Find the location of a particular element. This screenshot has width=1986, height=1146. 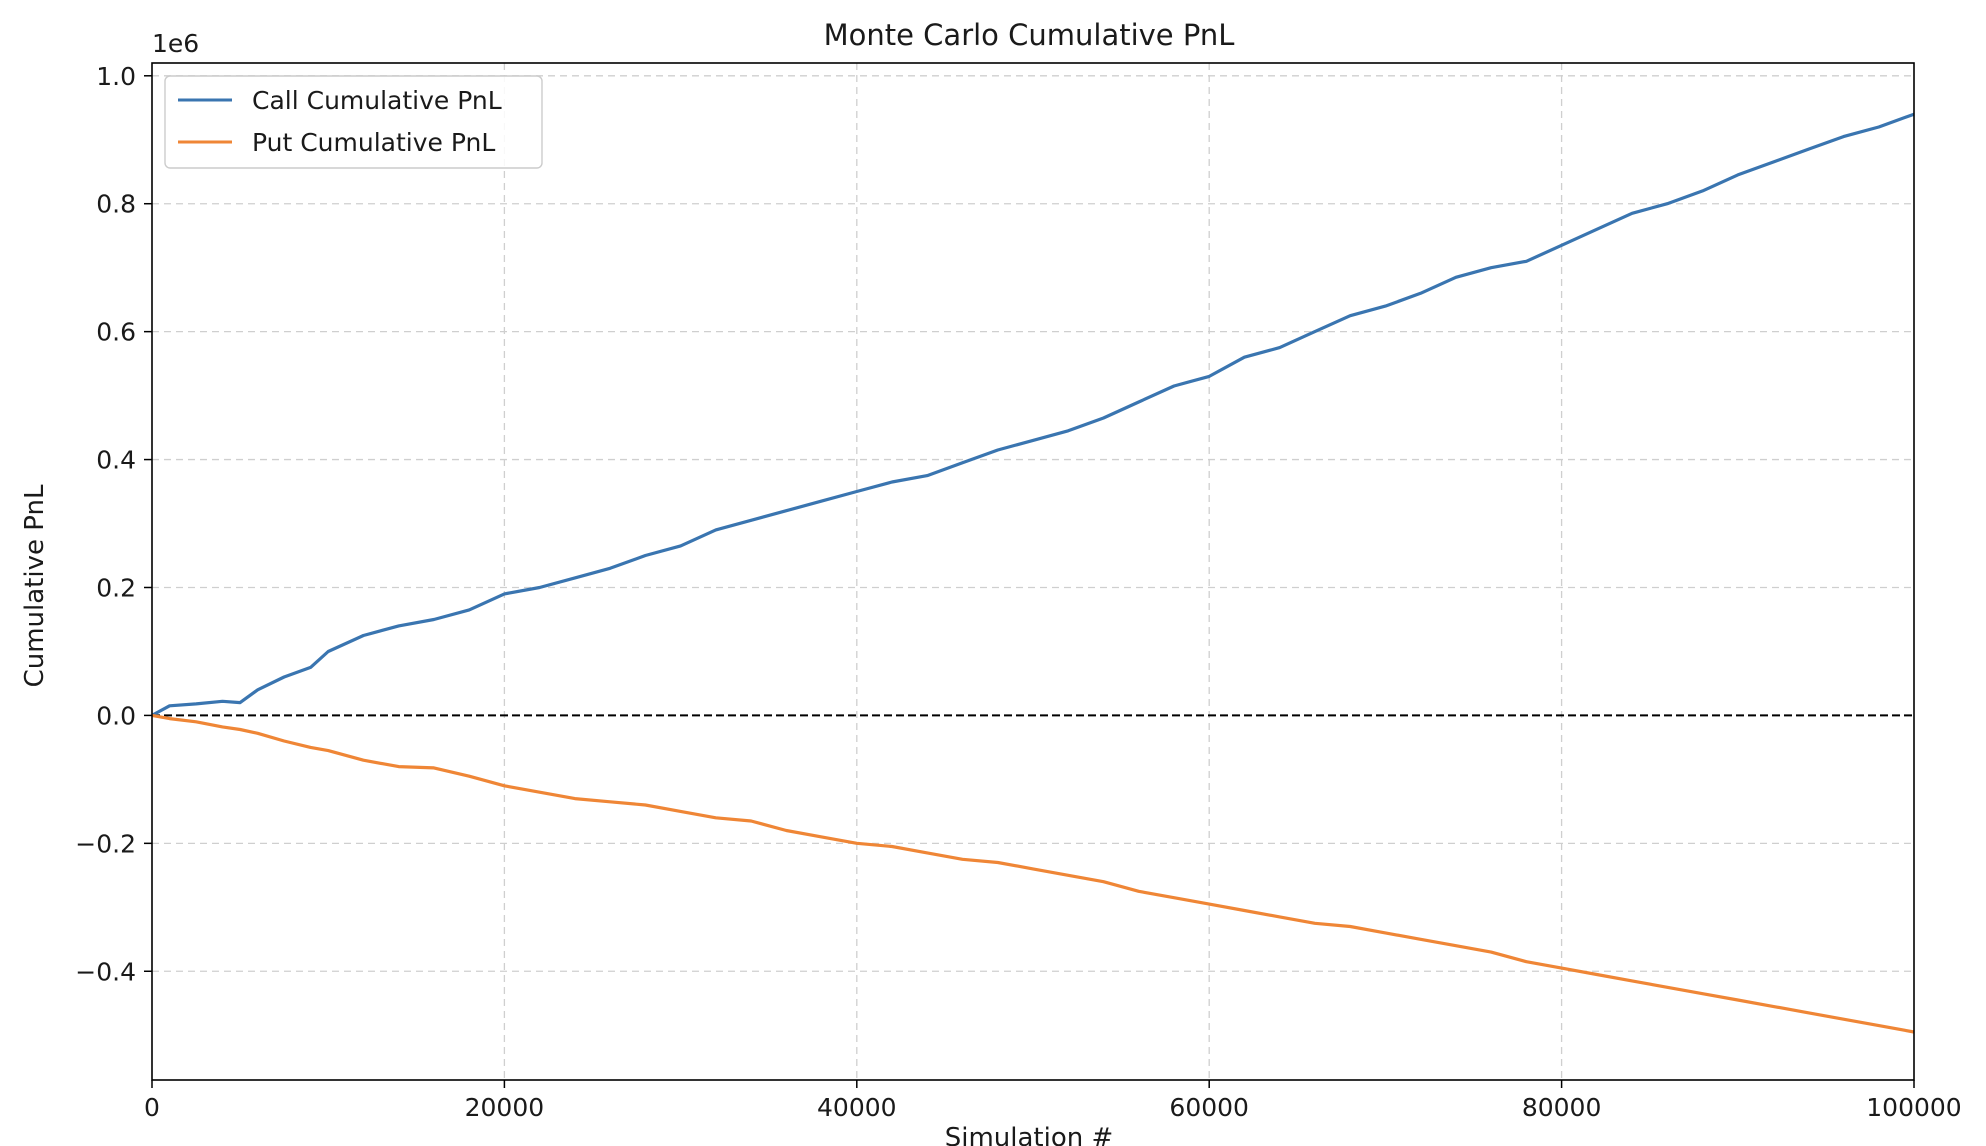

legend-box is located at coordinates (353, 122).